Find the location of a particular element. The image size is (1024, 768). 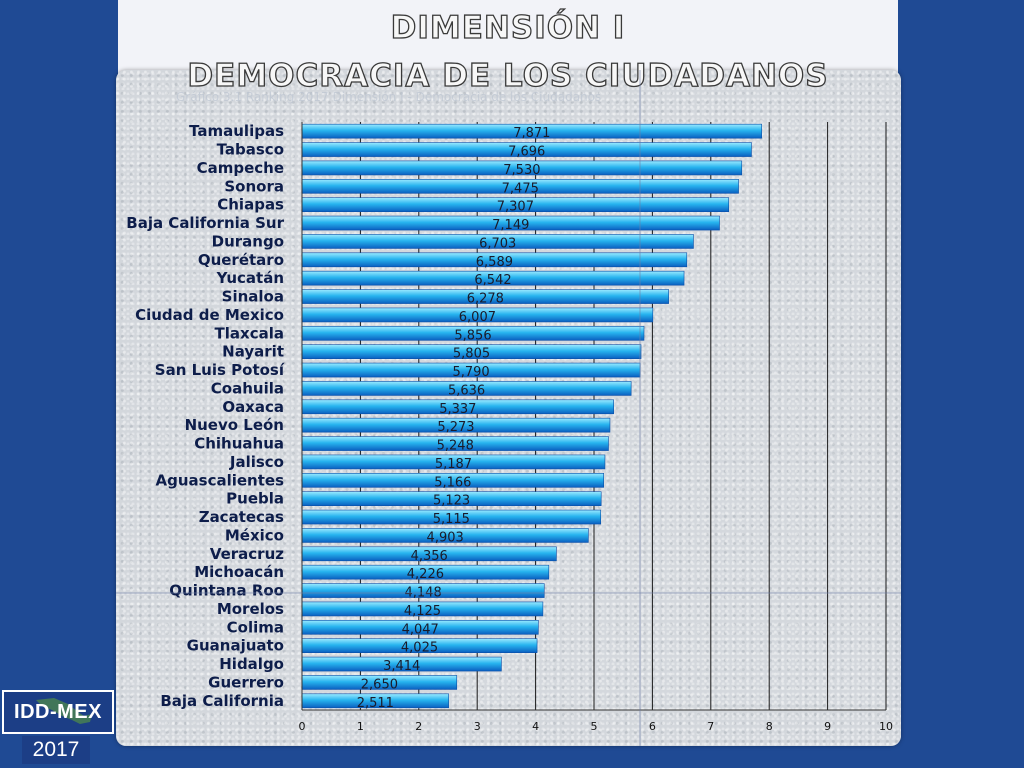

category-label: Veracruz is located at coordinates (247, 554).